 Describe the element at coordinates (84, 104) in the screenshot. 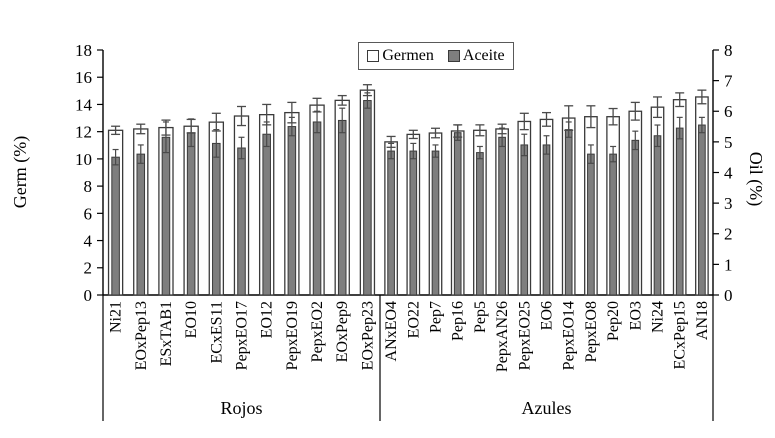

I see `left-tick-label: 14` at that location.